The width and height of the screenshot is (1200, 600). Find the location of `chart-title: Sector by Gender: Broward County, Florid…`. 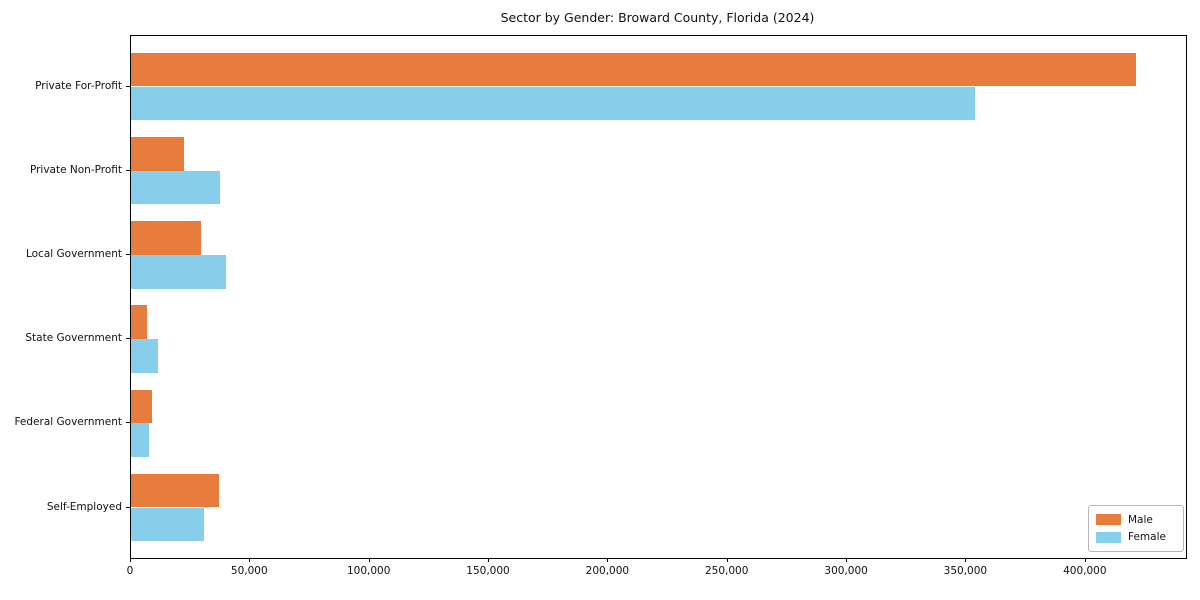

chart-title: Sector by Gender: Broward County, Florid… is located at coordinates (657, 17).